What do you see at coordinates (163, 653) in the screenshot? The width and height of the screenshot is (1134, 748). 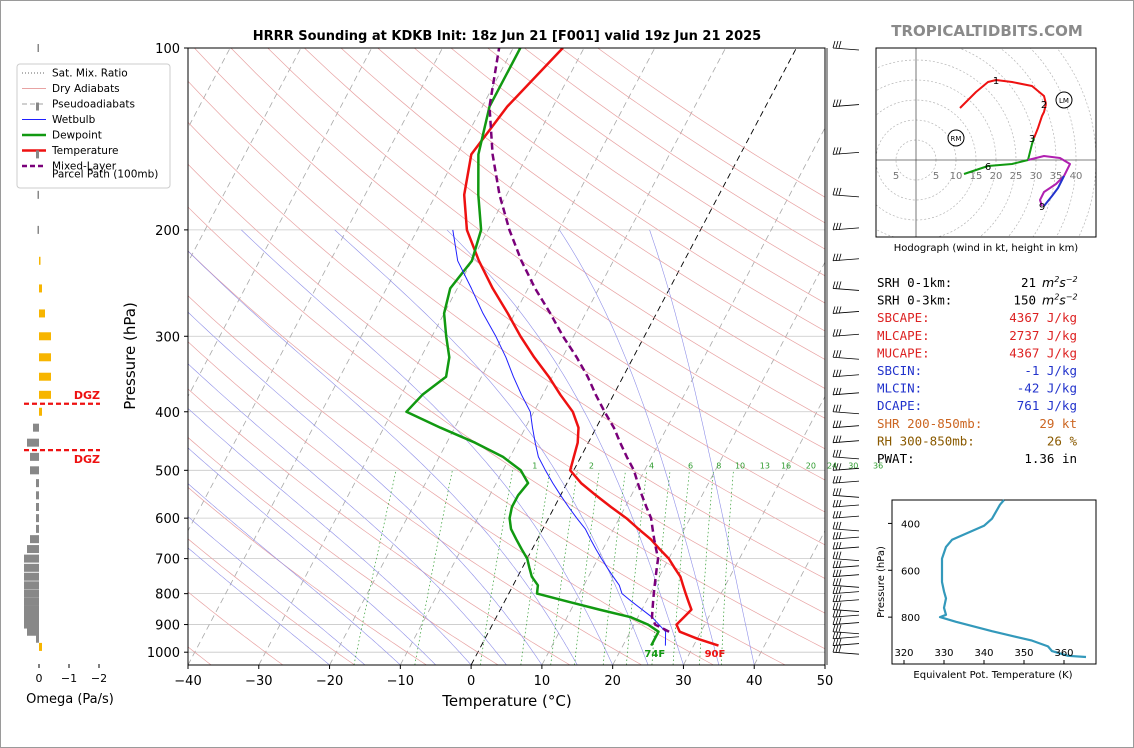 I see `p-tick-label: 1000` at bounding box center [163, 653].